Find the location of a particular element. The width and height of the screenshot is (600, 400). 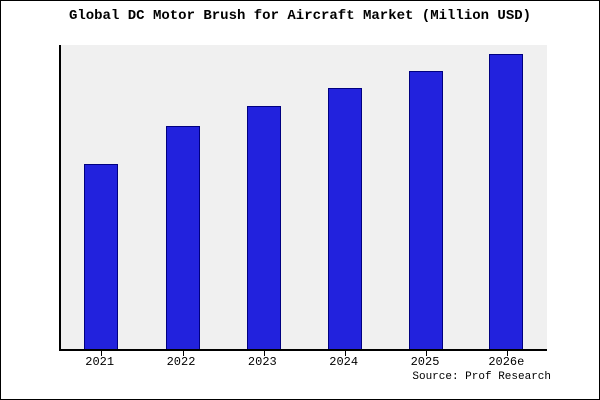

x-tick-label-2023: 2023 is located at coordinates (262, 362).